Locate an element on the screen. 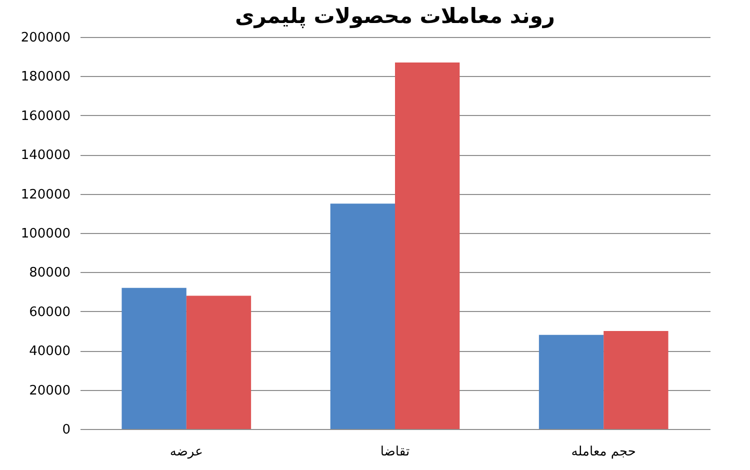 This screenshot has width=750, height=470. x-tick-label: تقاضا is located at coordinates (395, 452).